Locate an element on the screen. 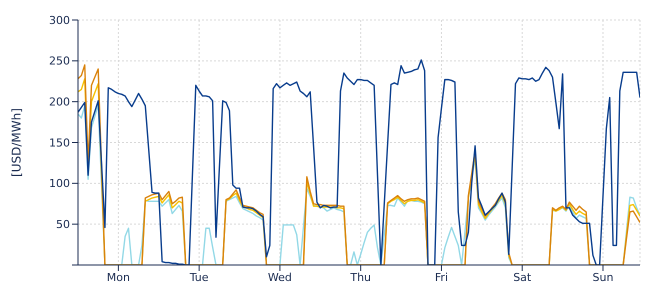 Image resolution: width=655 pixels, height=302 pixels. y-tick-label: 300 is located at coordinates (59, 20).